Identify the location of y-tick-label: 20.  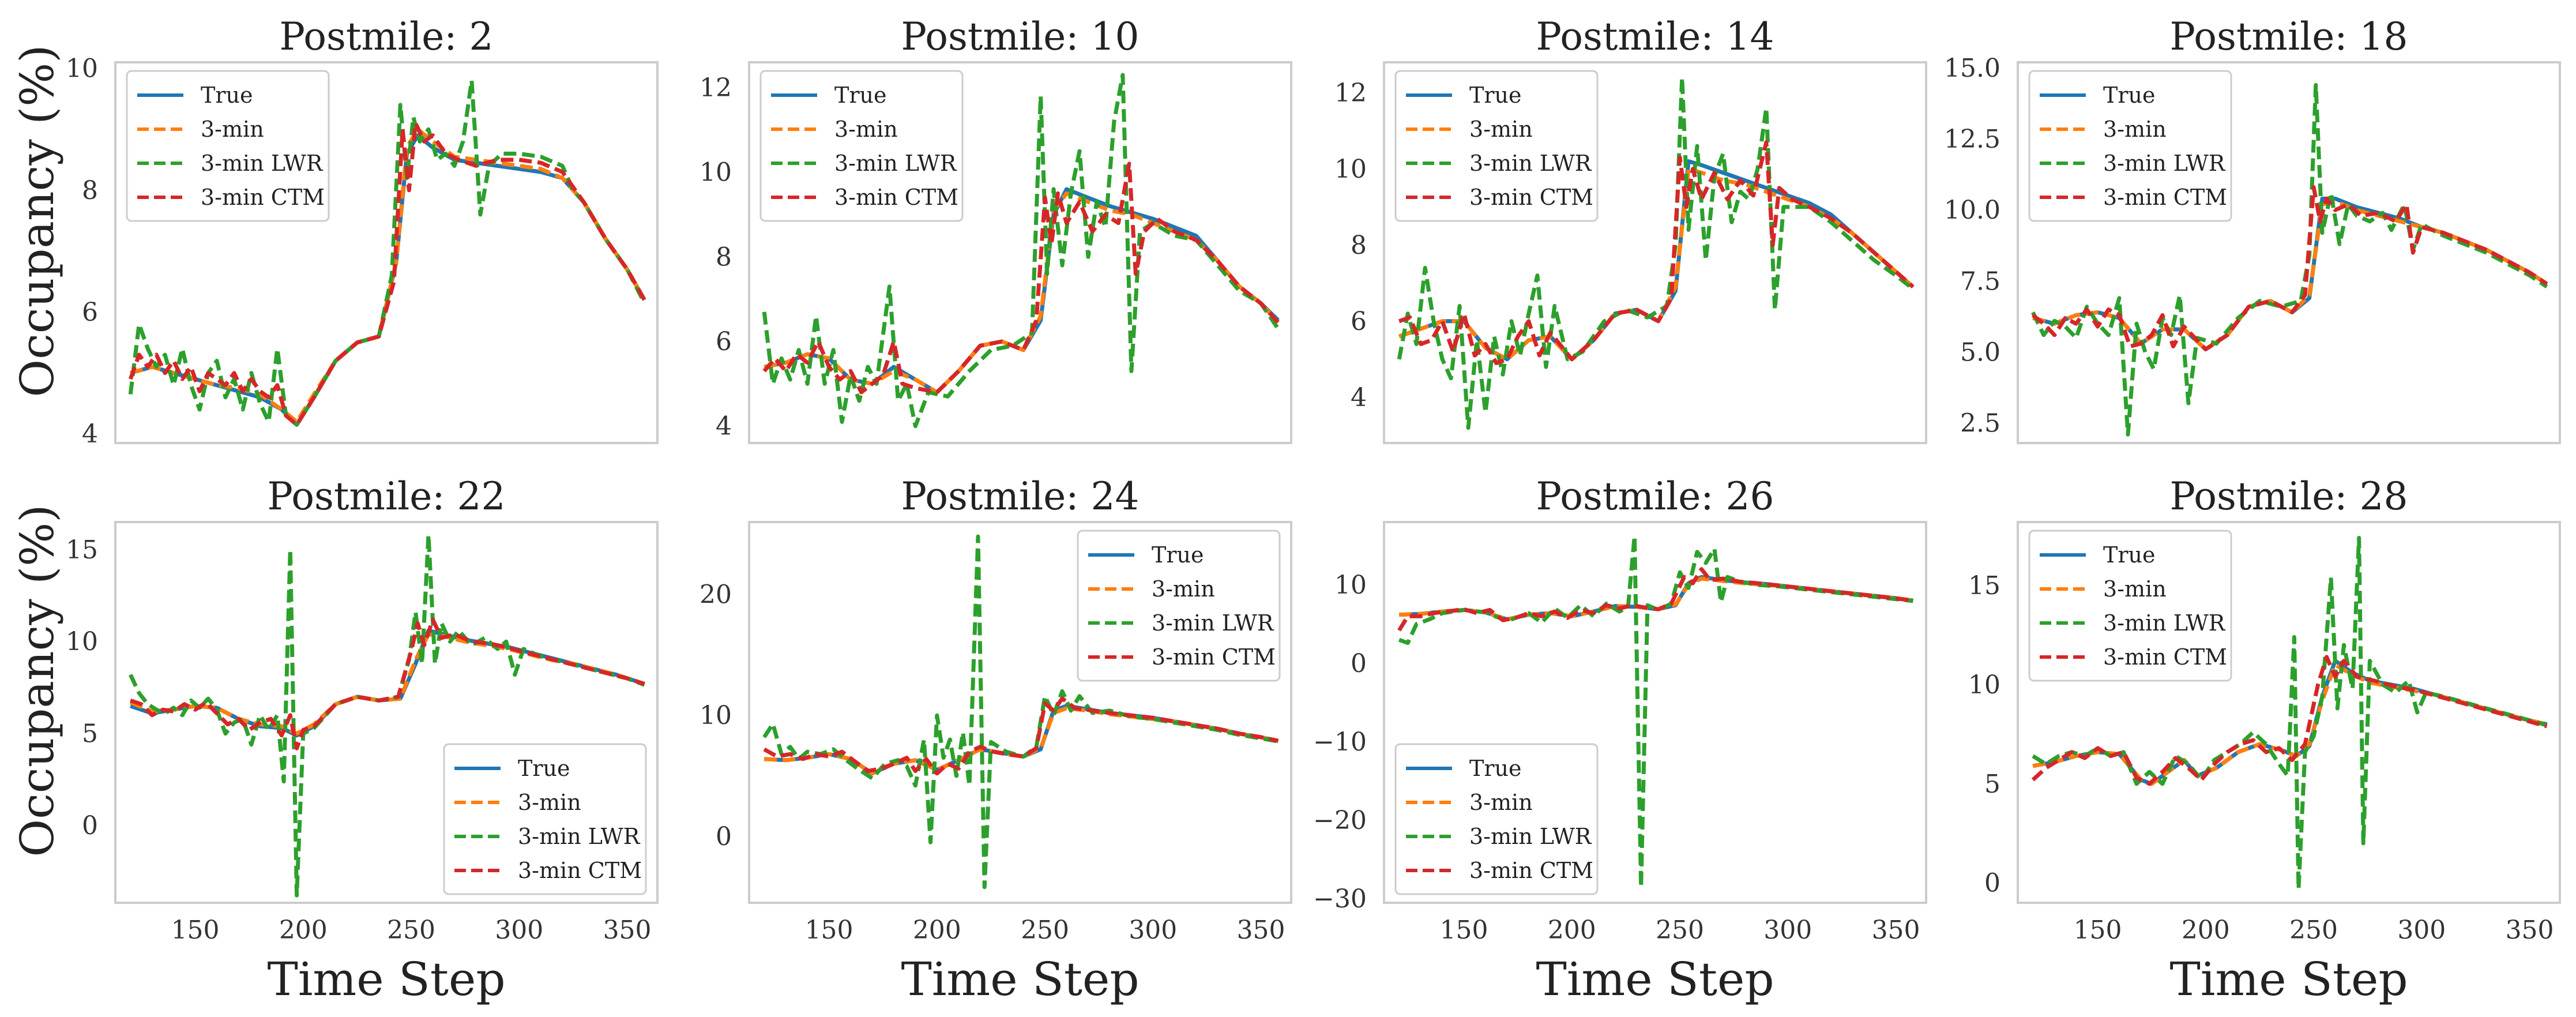
(716, 595).